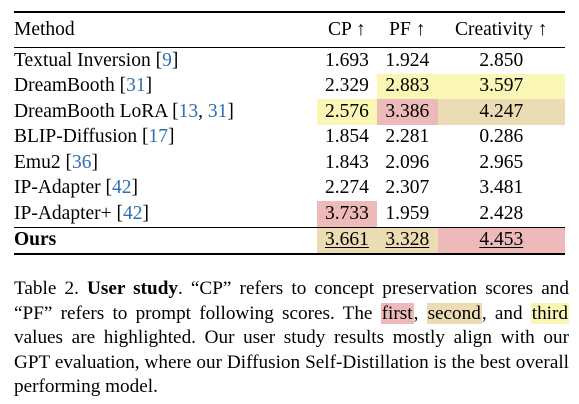 The height and width of the screenshot is (404, 579). I want to click on table-row: Emu2 [36] 1.843 2.096 2.965, so click(289, 163).